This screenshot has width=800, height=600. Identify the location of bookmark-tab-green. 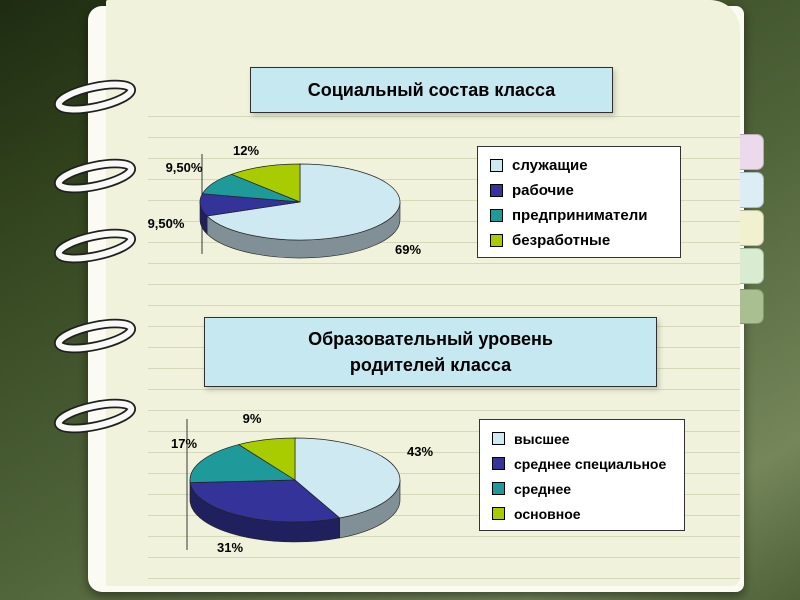
(751, 266).